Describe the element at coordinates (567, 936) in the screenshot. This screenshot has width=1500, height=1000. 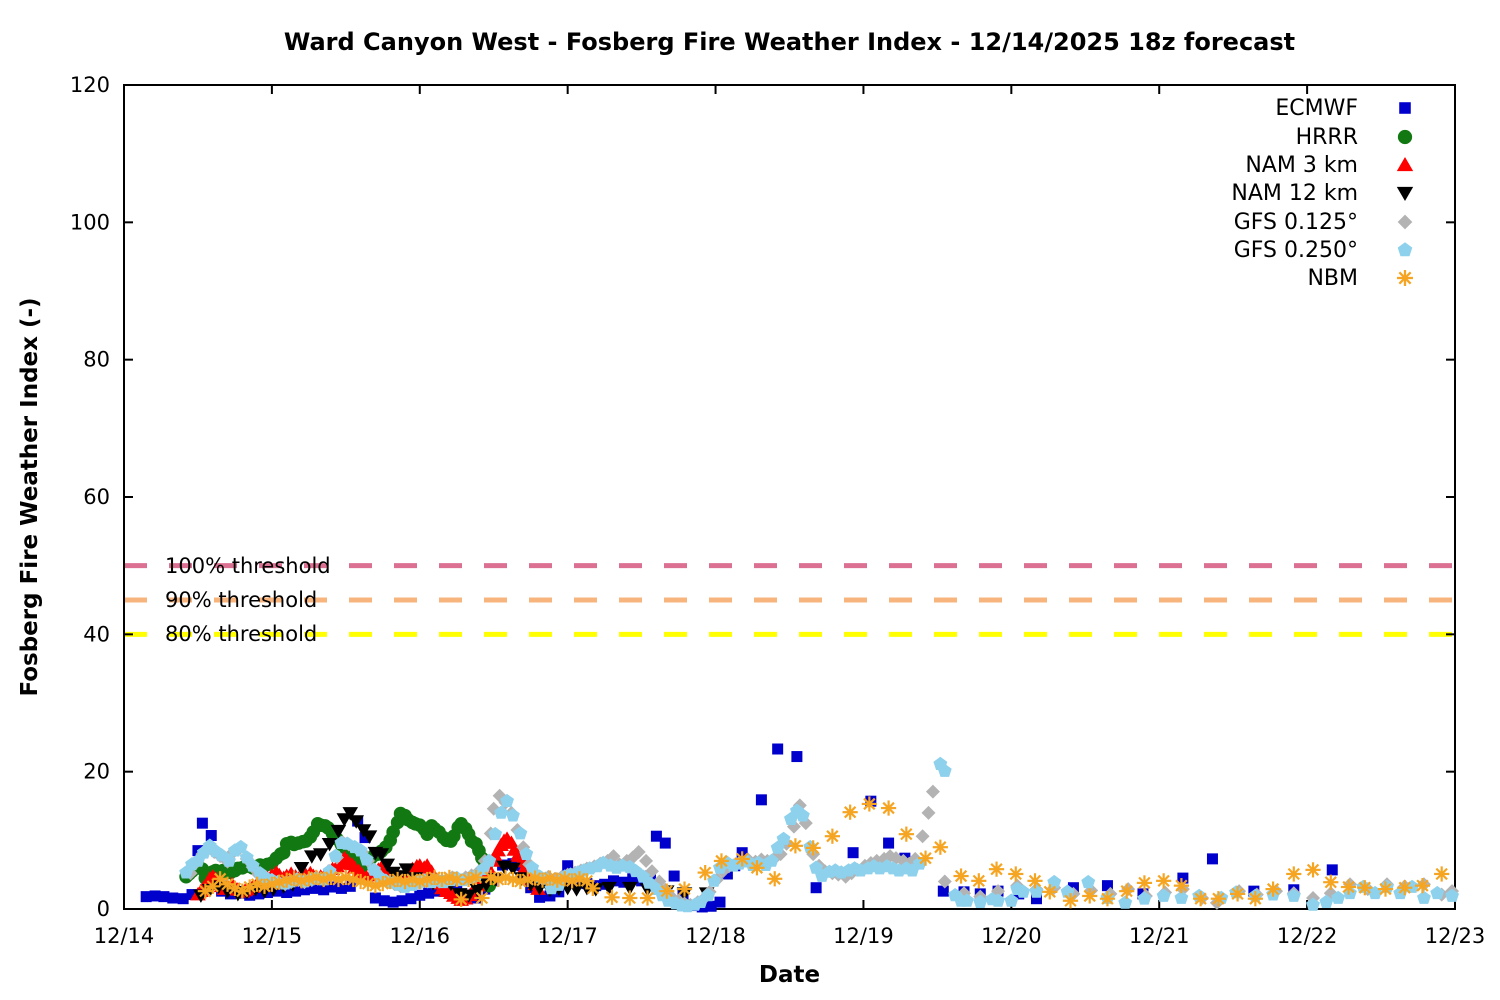
I see `x-tick-label: 12/17` at that location.